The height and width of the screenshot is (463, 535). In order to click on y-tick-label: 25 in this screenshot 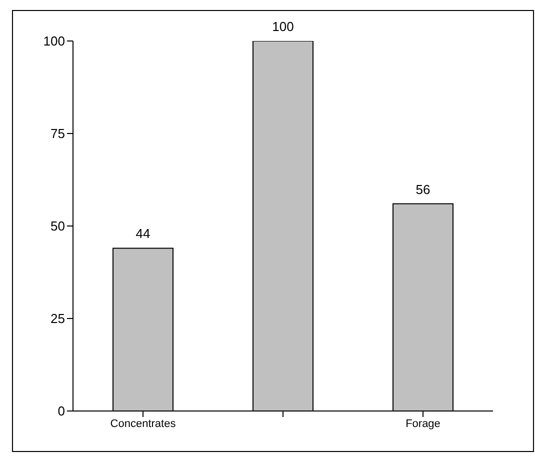, I will do `click(57, 318)`.